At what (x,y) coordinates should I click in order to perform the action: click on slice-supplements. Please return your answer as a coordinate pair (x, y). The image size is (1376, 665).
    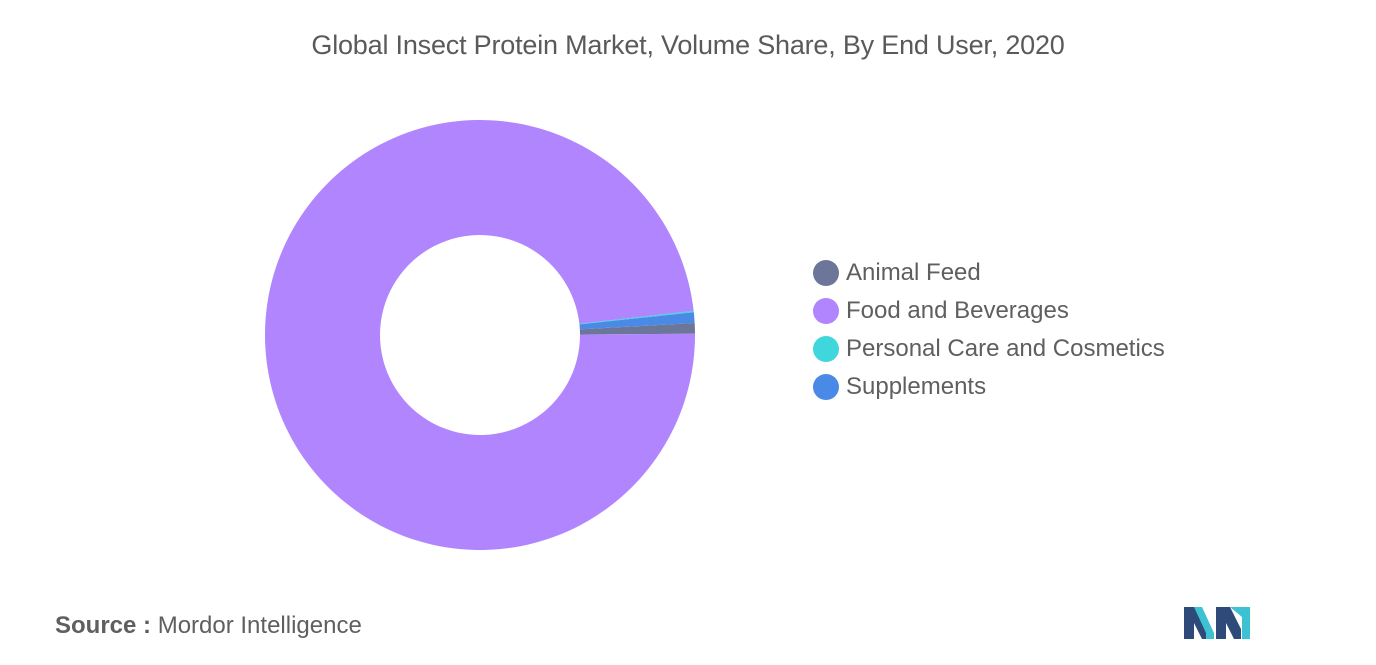
    Looking at the image, I should click on (637, 321).